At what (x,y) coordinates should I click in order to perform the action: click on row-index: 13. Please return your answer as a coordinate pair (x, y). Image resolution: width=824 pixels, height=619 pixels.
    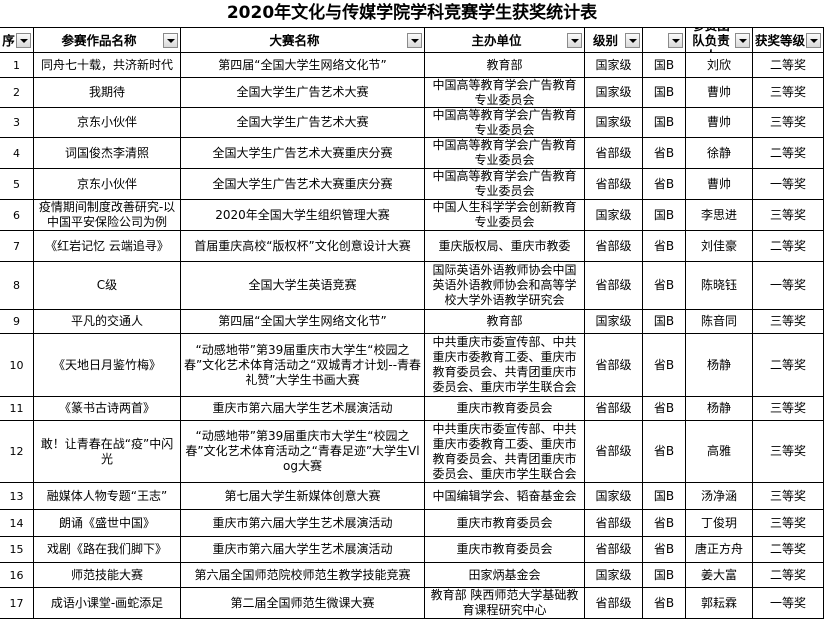
    Looking at the image, I should click on (17, 496).